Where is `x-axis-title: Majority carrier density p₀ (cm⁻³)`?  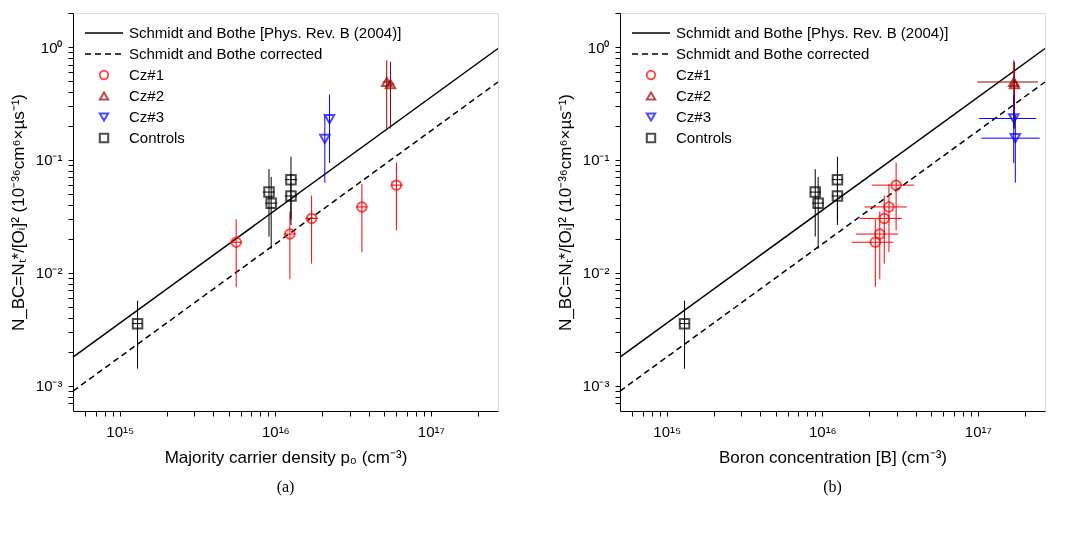 x-axis-title: Majority carrier density p₀ (cm⁻³) is located at coordinates (286, 457).